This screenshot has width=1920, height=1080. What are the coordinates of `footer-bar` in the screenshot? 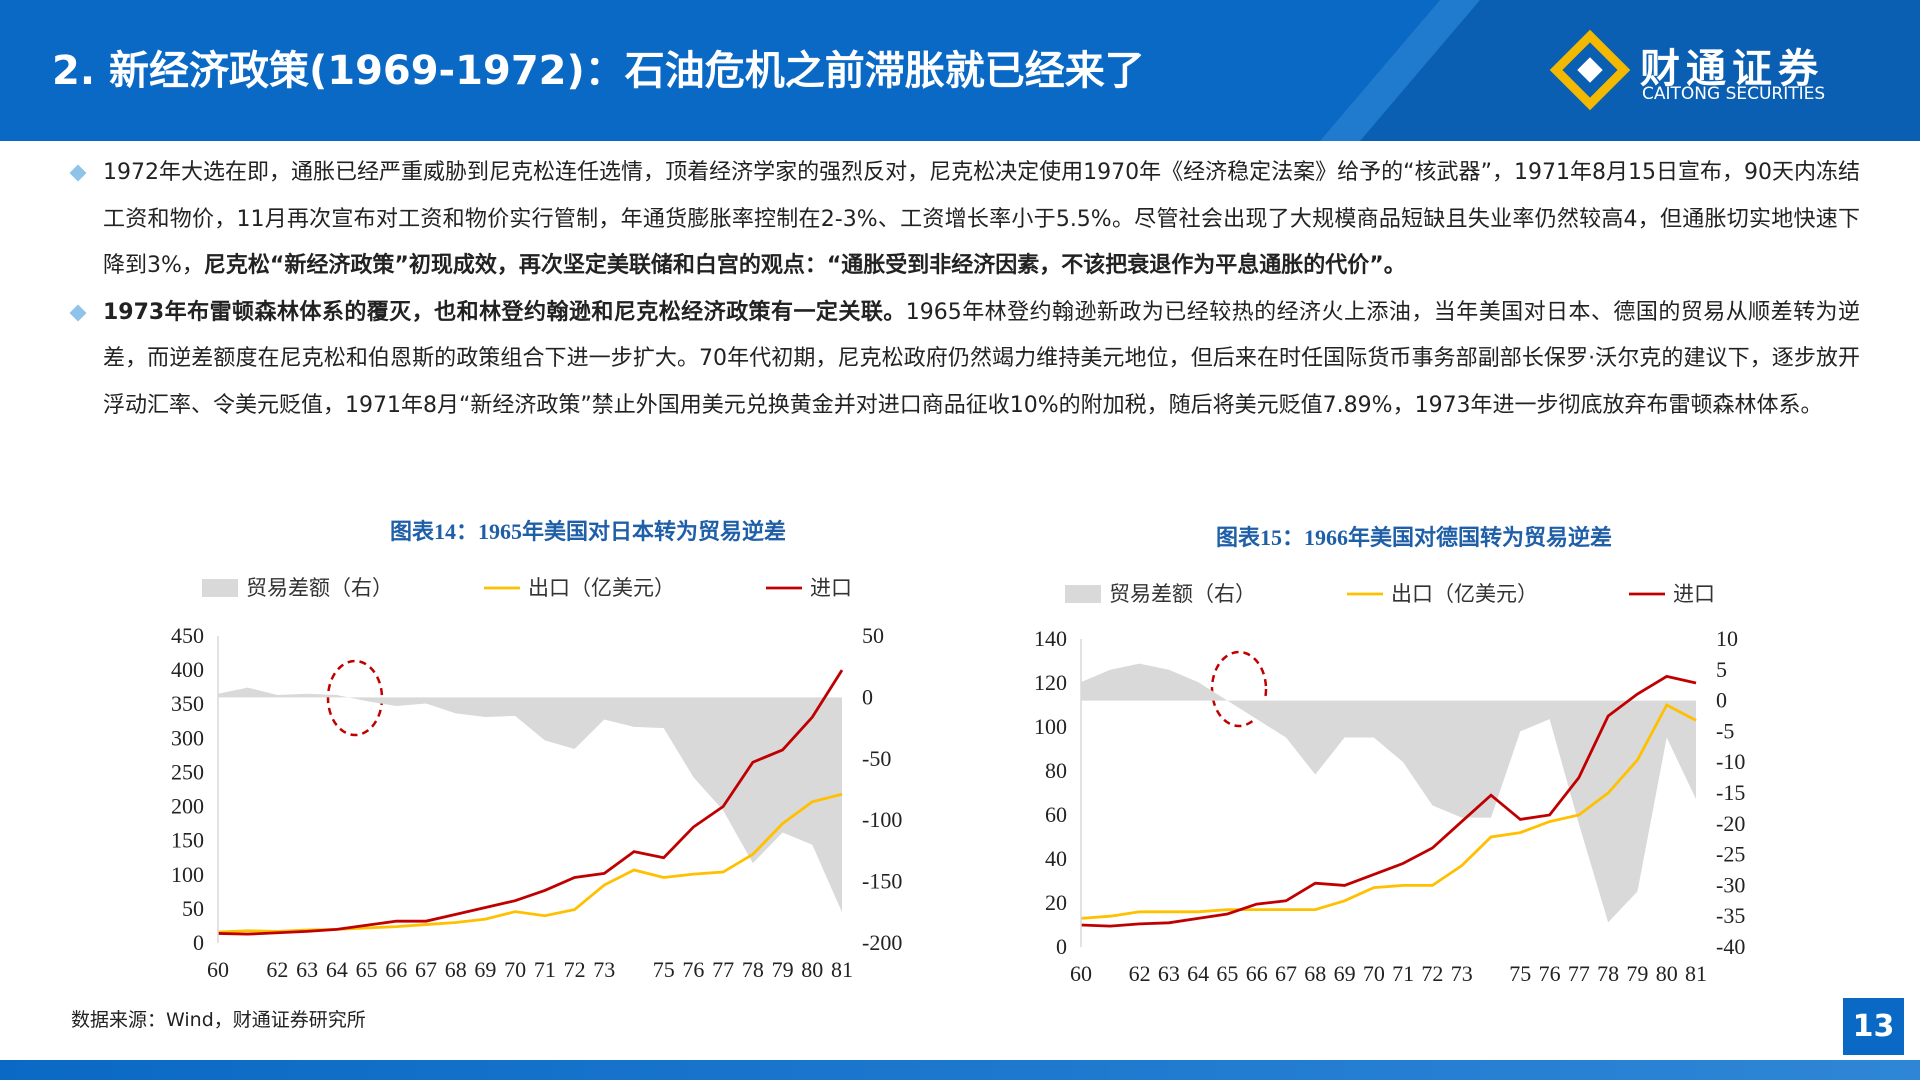 It's located at (960, 1070).